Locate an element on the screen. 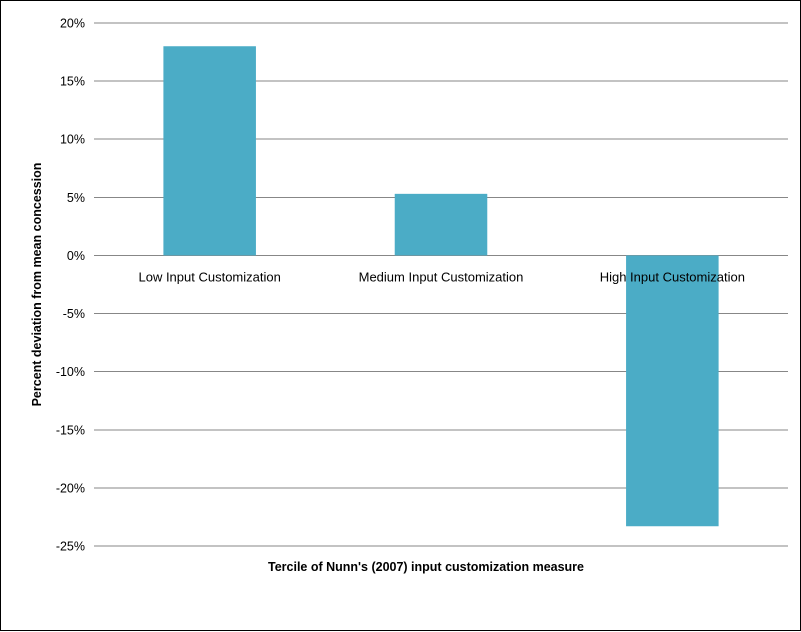 Image resolution: width=801 pixels, height=632 pixels. y-tick-label: 10% is located at coordinates (72, 140).